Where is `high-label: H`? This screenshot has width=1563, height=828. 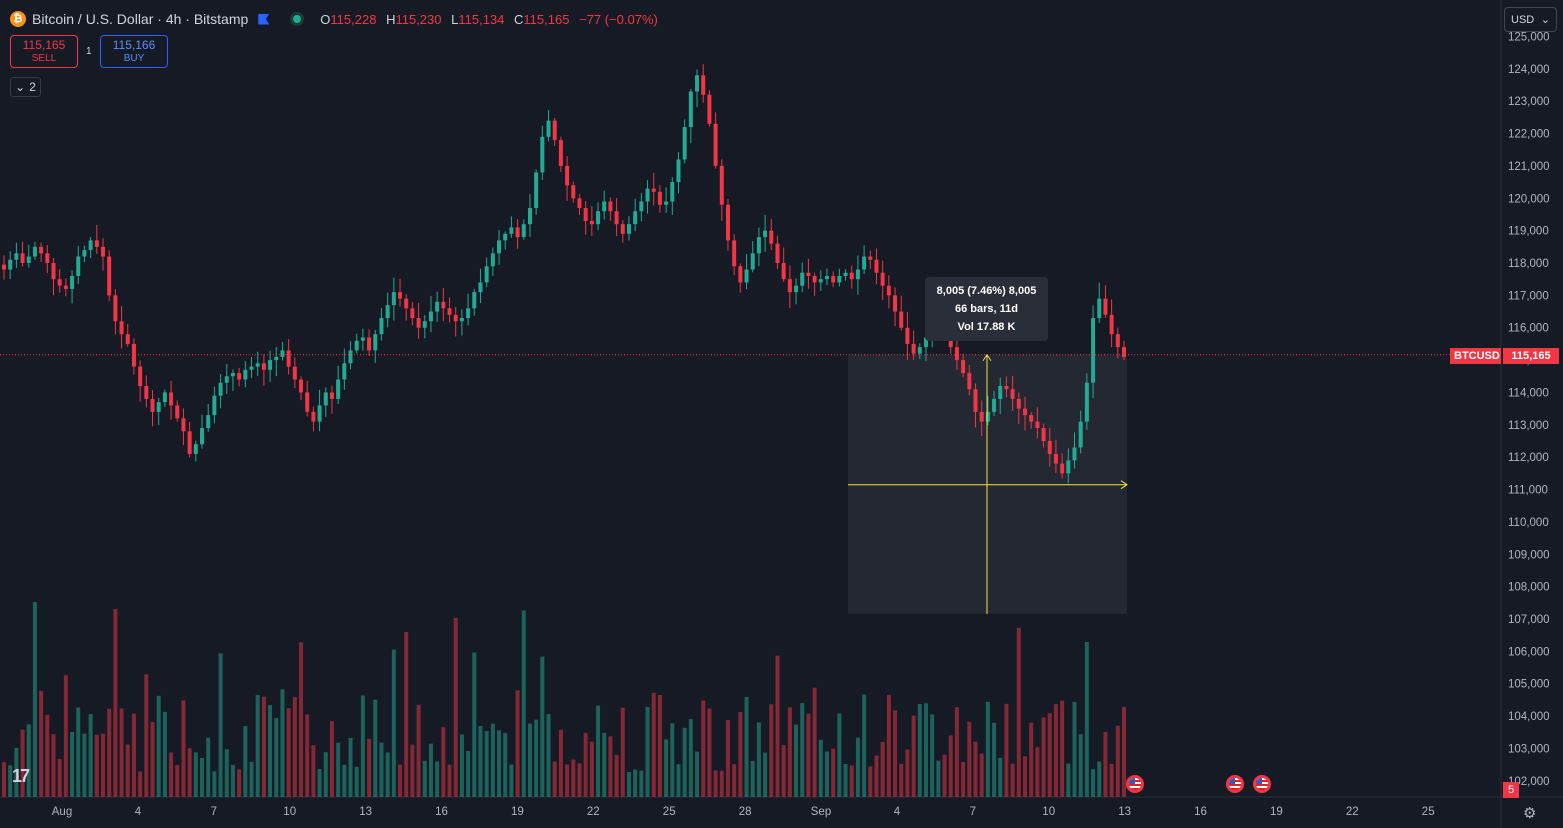 high-label: H is located at coordinates (391, 19).